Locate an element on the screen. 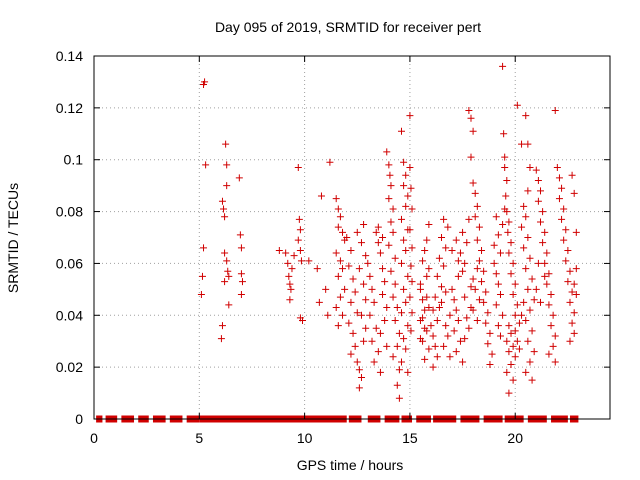  y-tick-label: 0.08 is located at coordinates (69, 212).